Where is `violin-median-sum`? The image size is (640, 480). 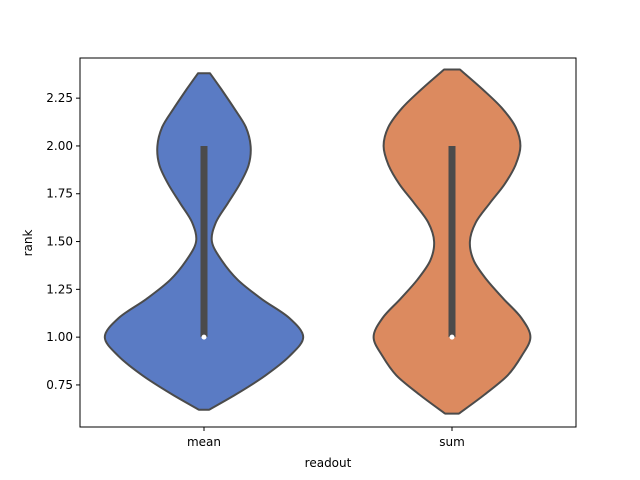 violin-median-sum is located at coordinates (452, 337).